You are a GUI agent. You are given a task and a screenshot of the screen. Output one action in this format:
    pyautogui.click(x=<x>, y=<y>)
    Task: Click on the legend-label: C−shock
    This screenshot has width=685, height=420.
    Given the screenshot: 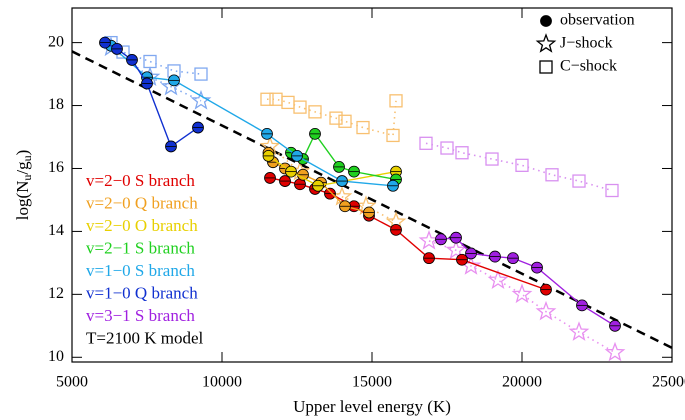 What is the action you would take?
    pyautogui.click(x=588, y=66)
    